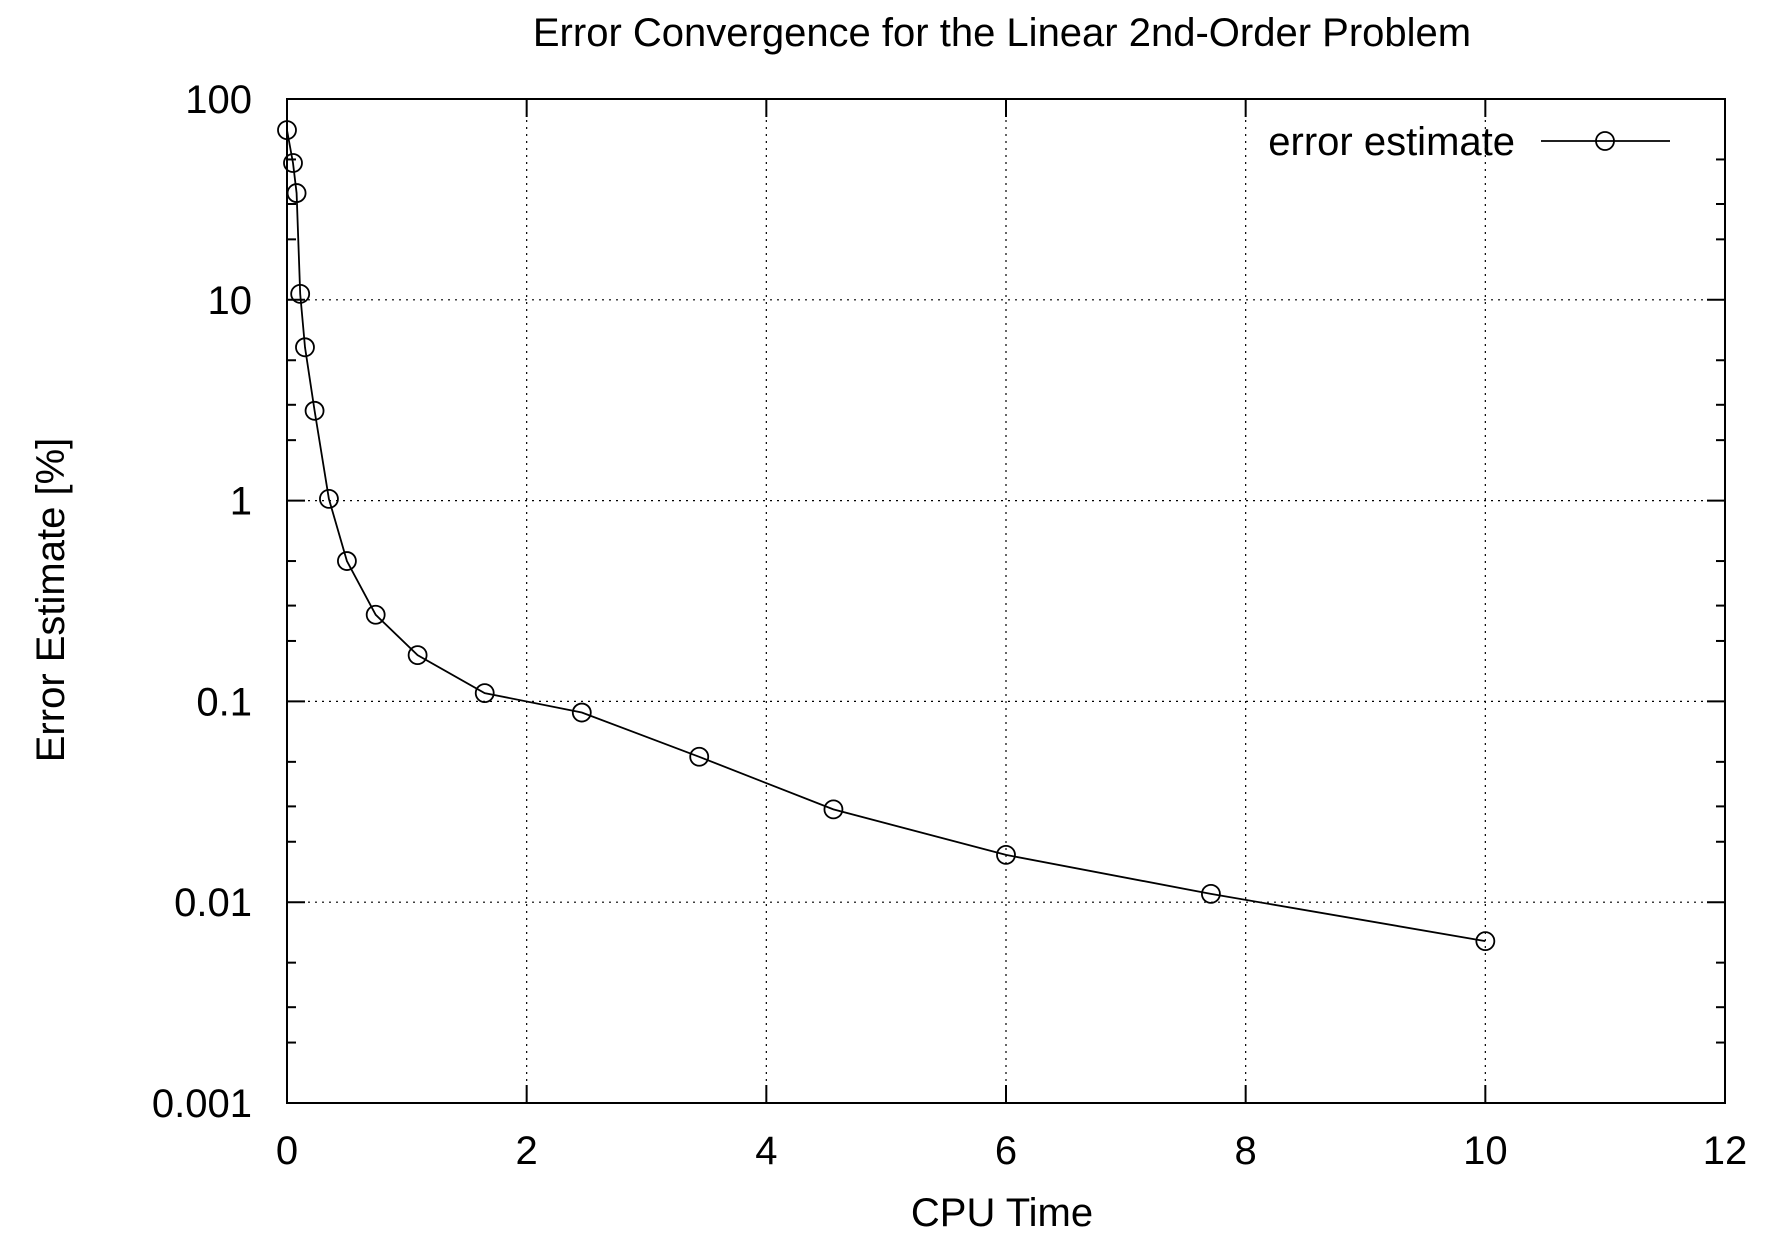 Image resolution: width=1777 pixels, height=1235 pixels. Describe the element at coordinates (51, 600) in the screenshot. I see `y-axis-label: Error Estimate [%]` at that location.